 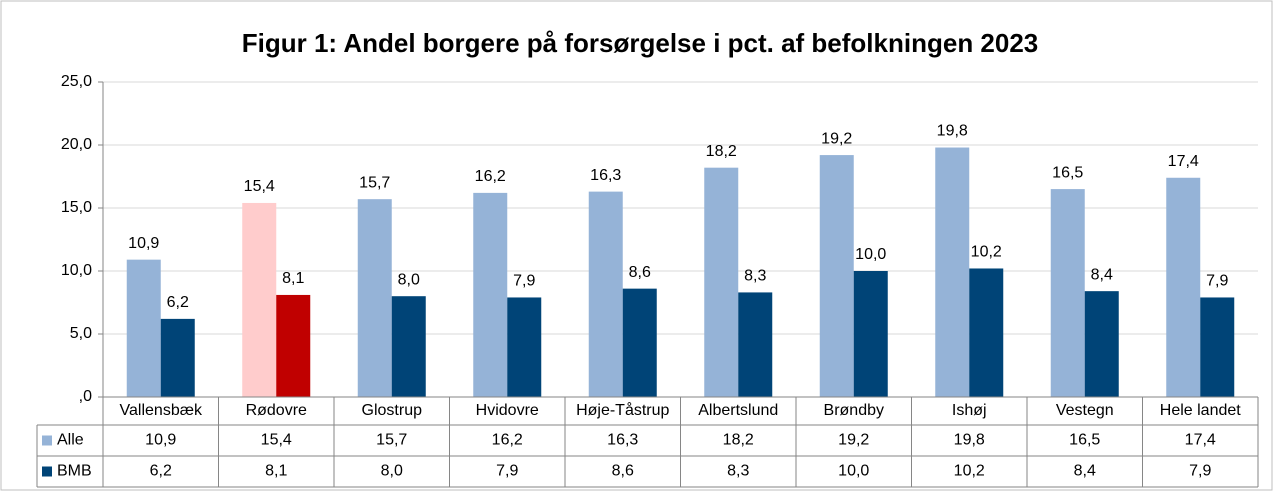 What do you see at coordinates (70, 440) in the screenshot?
I see `legend-label: Alle` at bounding box center [70, 440].